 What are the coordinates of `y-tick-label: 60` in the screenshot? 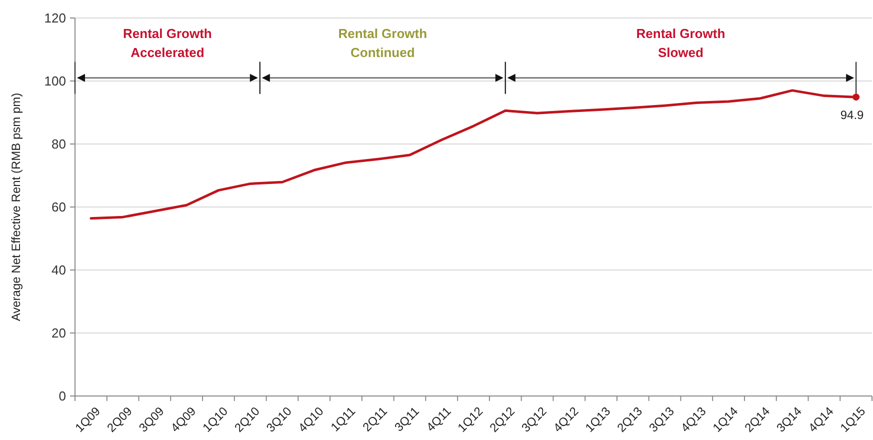 It's located at (59, 207).